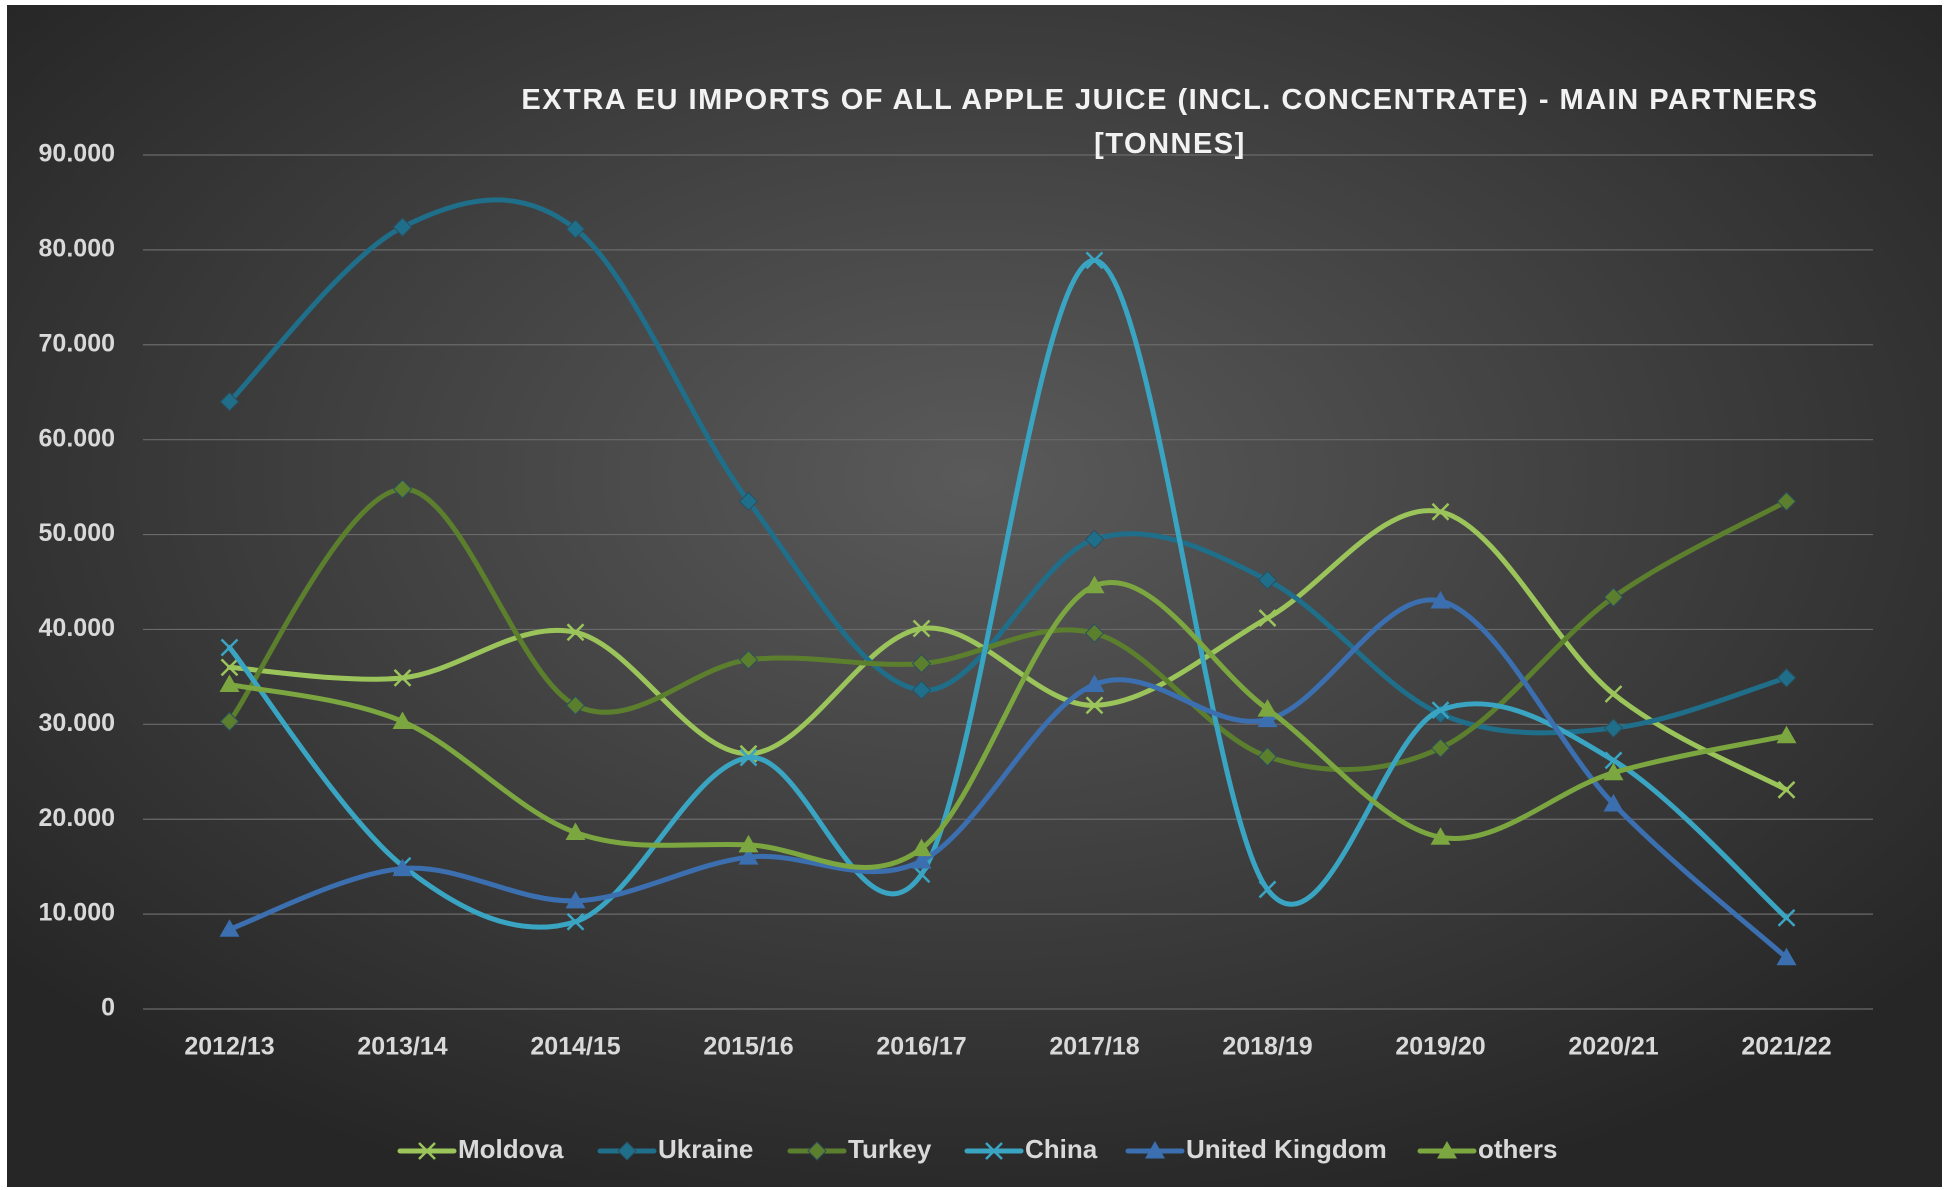  What do you see at coordinates (705, 1149) in the screenshot?
I see `legend-label: Ukraine` at bounding box center [705, 1149].